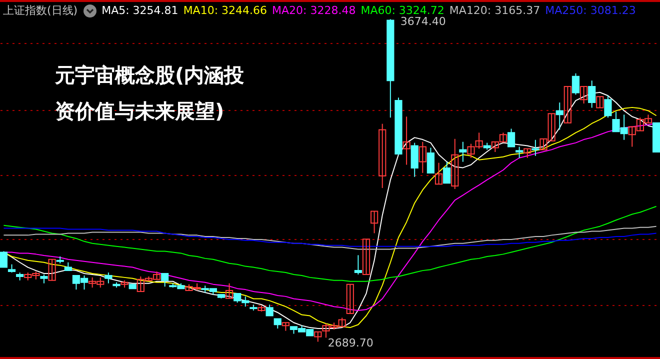 The image size is (660, 359). What do you see at coordinates (494, 10) in the screenshot?
I see `text: MA120: 3165.37` at bounding box center [494, 10].